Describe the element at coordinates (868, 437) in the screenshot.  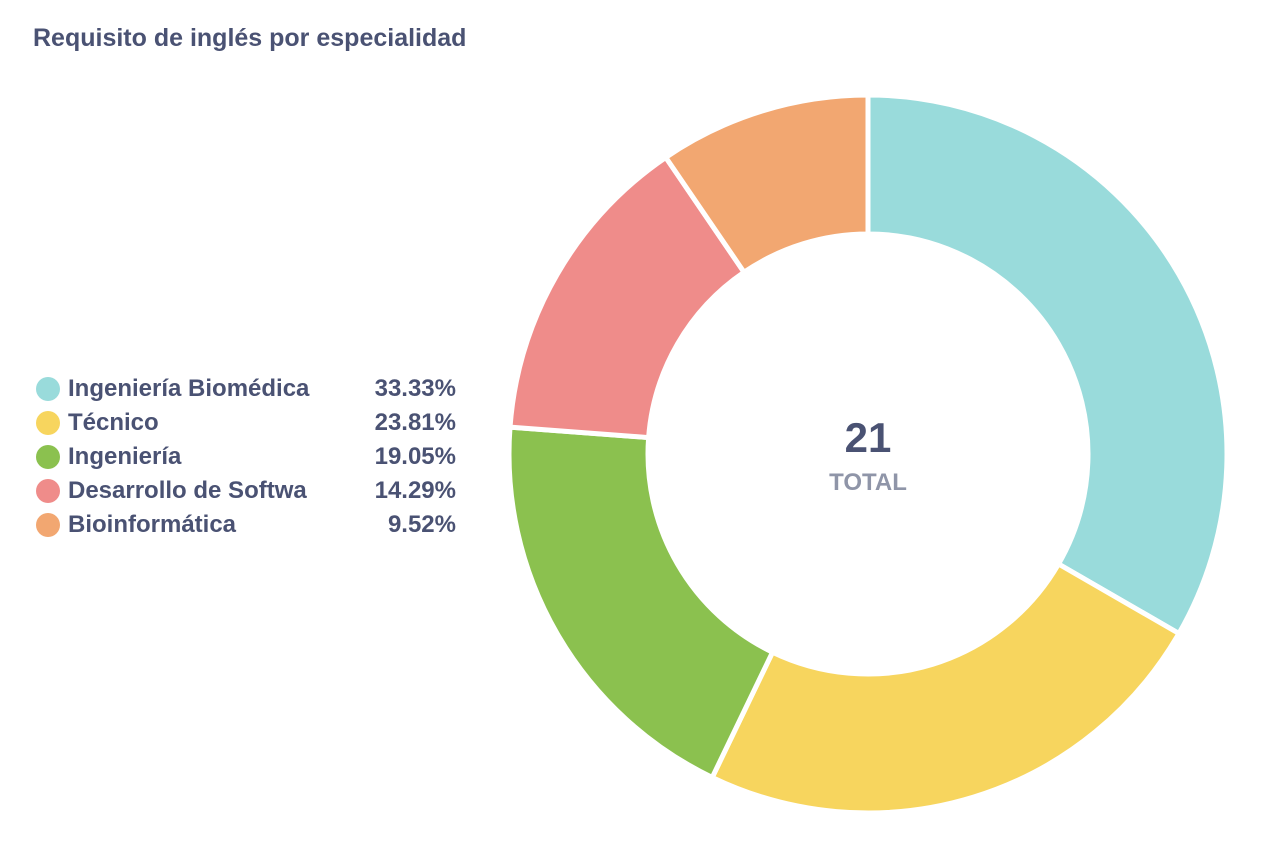
I see `center-total: 21` at that location.